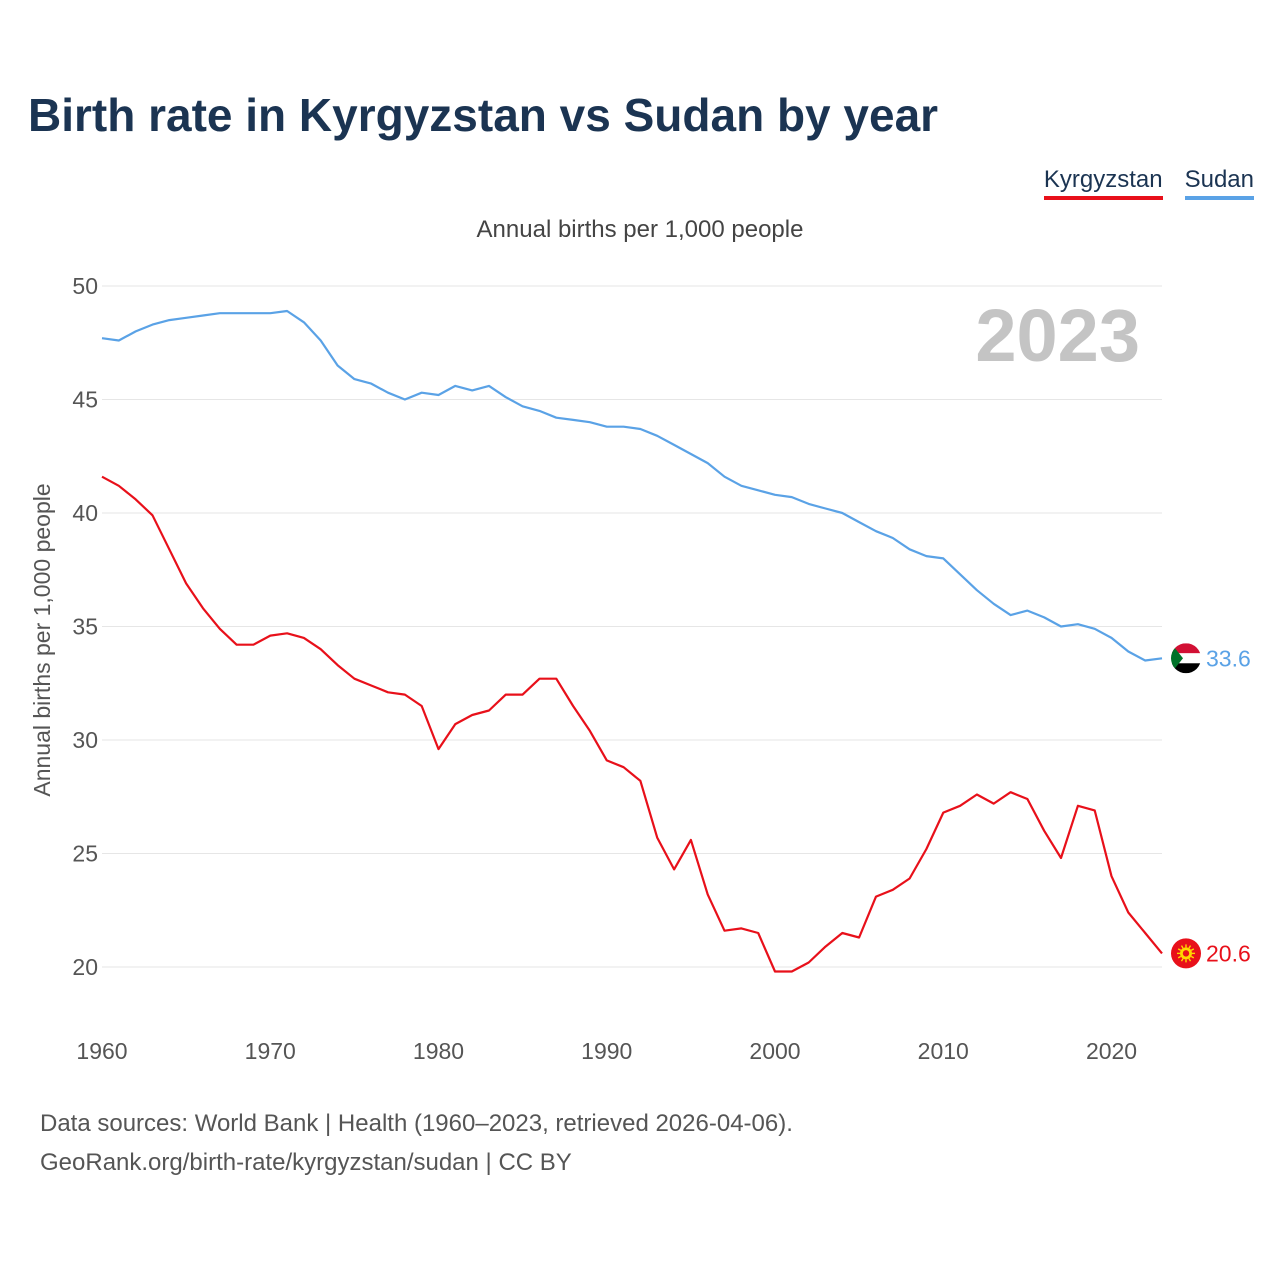  I want to click on y-tick-label: 50, so click(85, 286).